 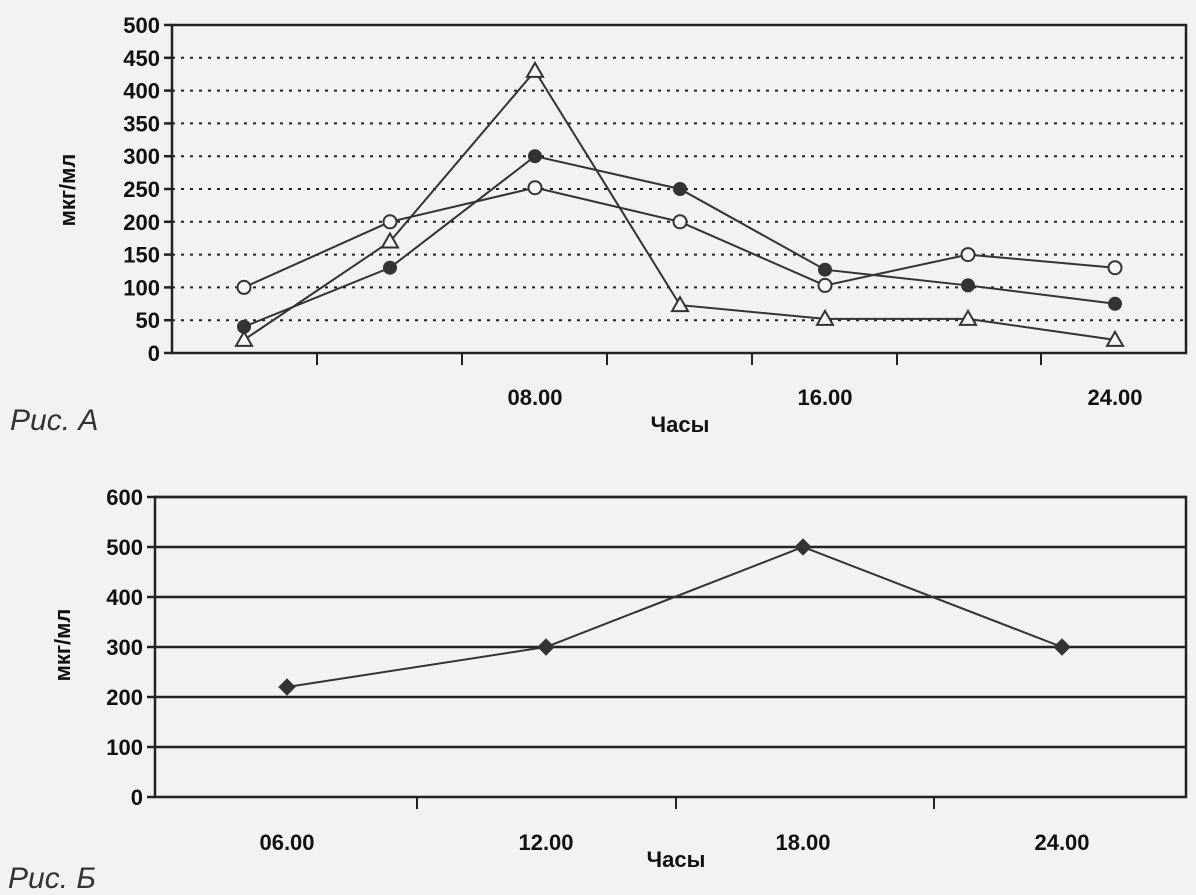 What do you see at coordinates (141, 189) in the screenshot?
I see `y-tick-label: 250` at bounding box center [141, 189].